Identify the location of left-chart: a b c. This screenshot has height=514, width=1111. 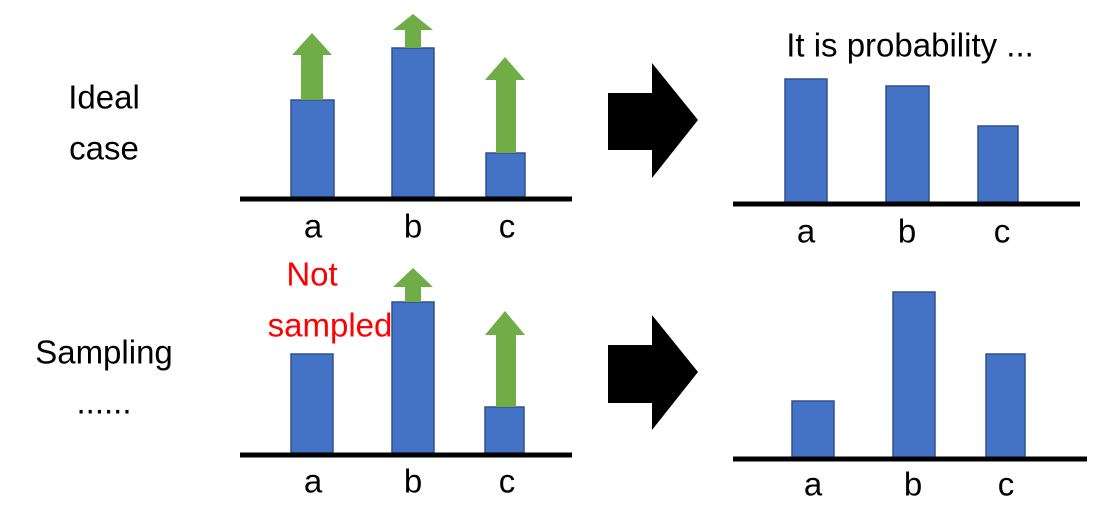
(406, 129).